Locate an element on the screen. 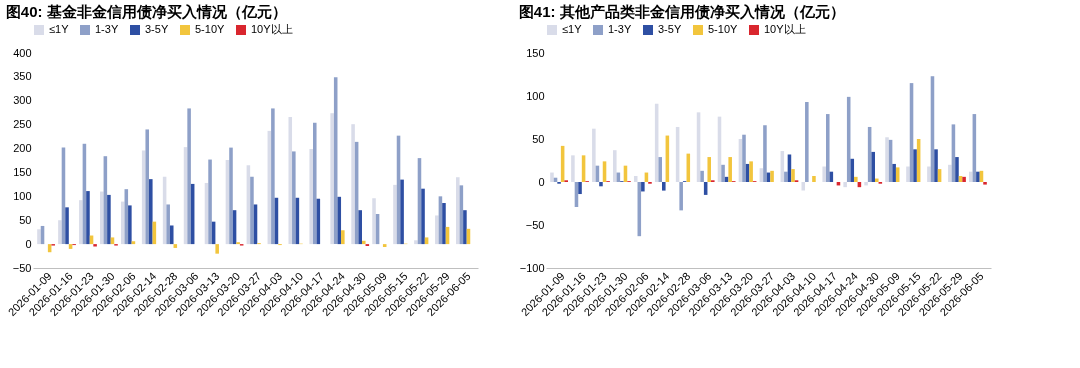 This screenshot has height=368, width=1080. chart-title: 图41: 其他产品类非金信用债净买入情况（亿元） is located at coordinates (681, 11).